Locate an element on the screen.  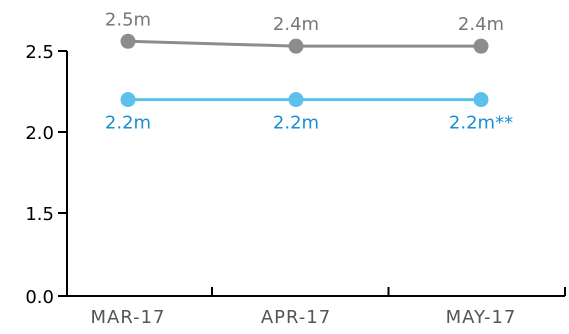
data-label: 2.2m** is located at coordinates (481, 123).